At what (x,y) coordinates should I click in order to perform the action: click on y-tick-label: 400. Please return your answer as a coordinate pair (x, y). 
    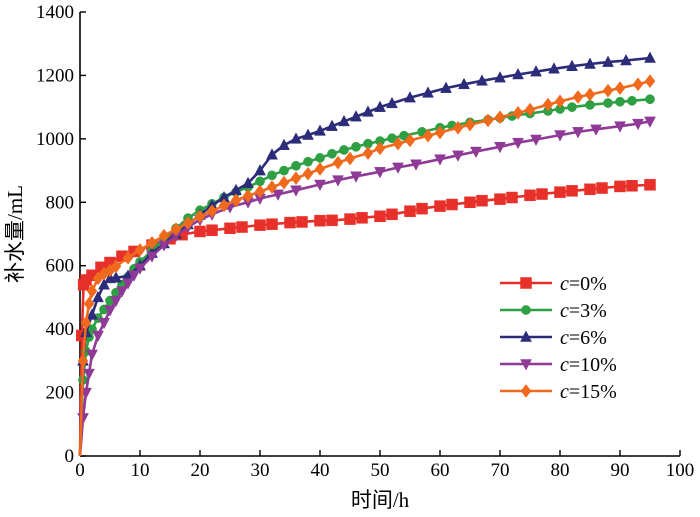
    Looking at the image, I should click on (60, 329).